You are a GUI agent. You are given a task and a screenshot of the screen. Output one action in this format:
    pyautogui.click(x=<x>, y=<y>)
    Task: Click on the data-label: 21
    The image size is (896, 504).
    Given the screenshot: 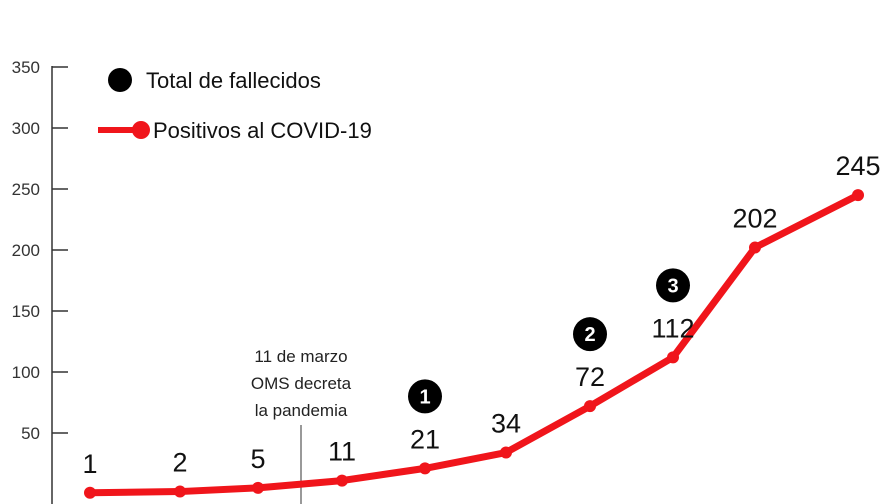 What is the action you would take?
    pyautogui.click(x=425, y=439)
    